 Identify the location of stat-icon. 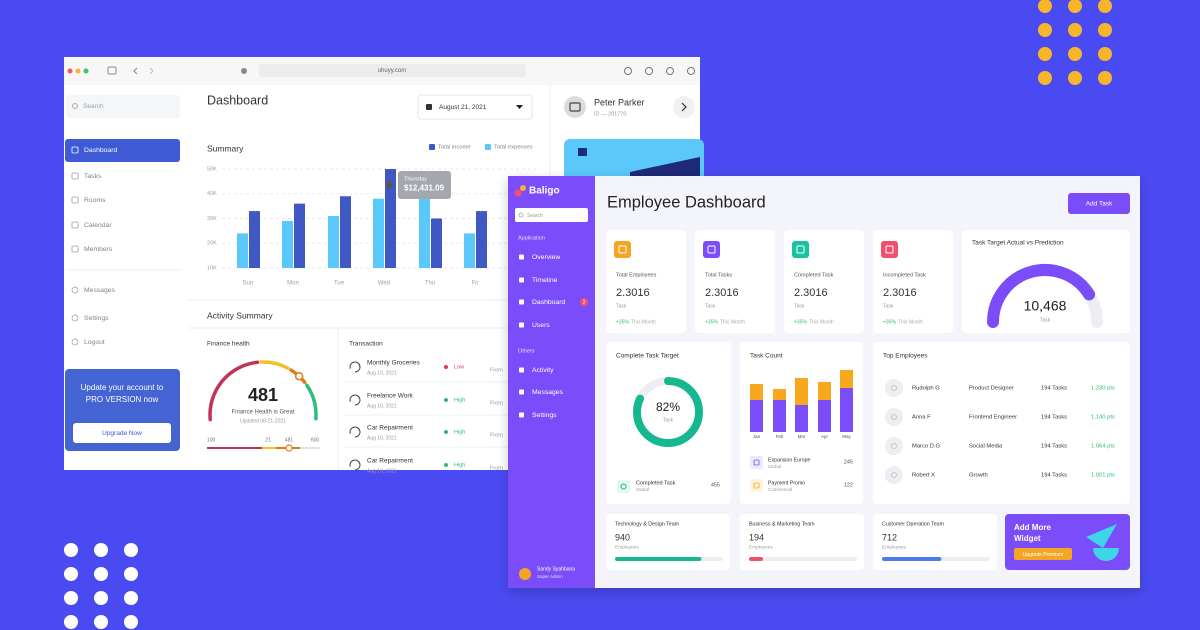
(622, 249).